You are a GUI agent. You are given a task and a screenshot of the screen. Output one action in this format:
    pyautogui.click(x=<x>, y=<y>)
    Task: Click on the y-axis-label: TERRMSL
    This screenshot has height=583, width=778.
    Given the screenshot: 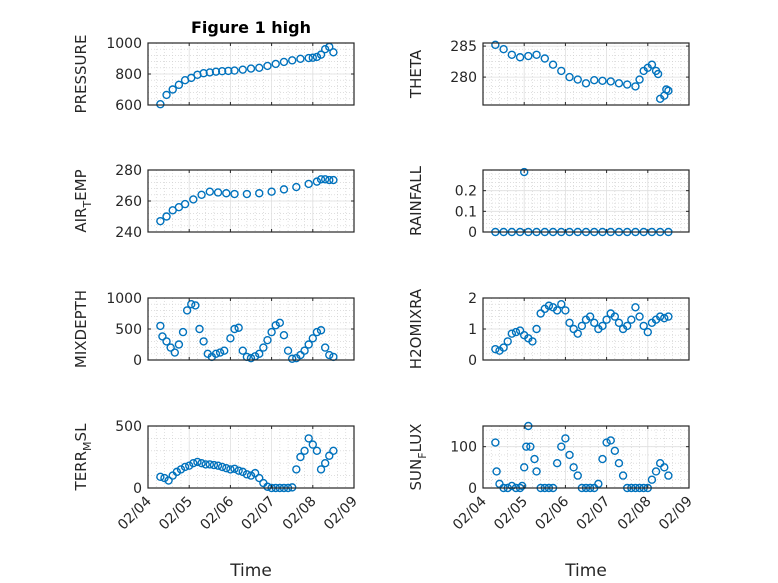 What is the action you would take?
    pyautogui.click(x=83, y=457)
    